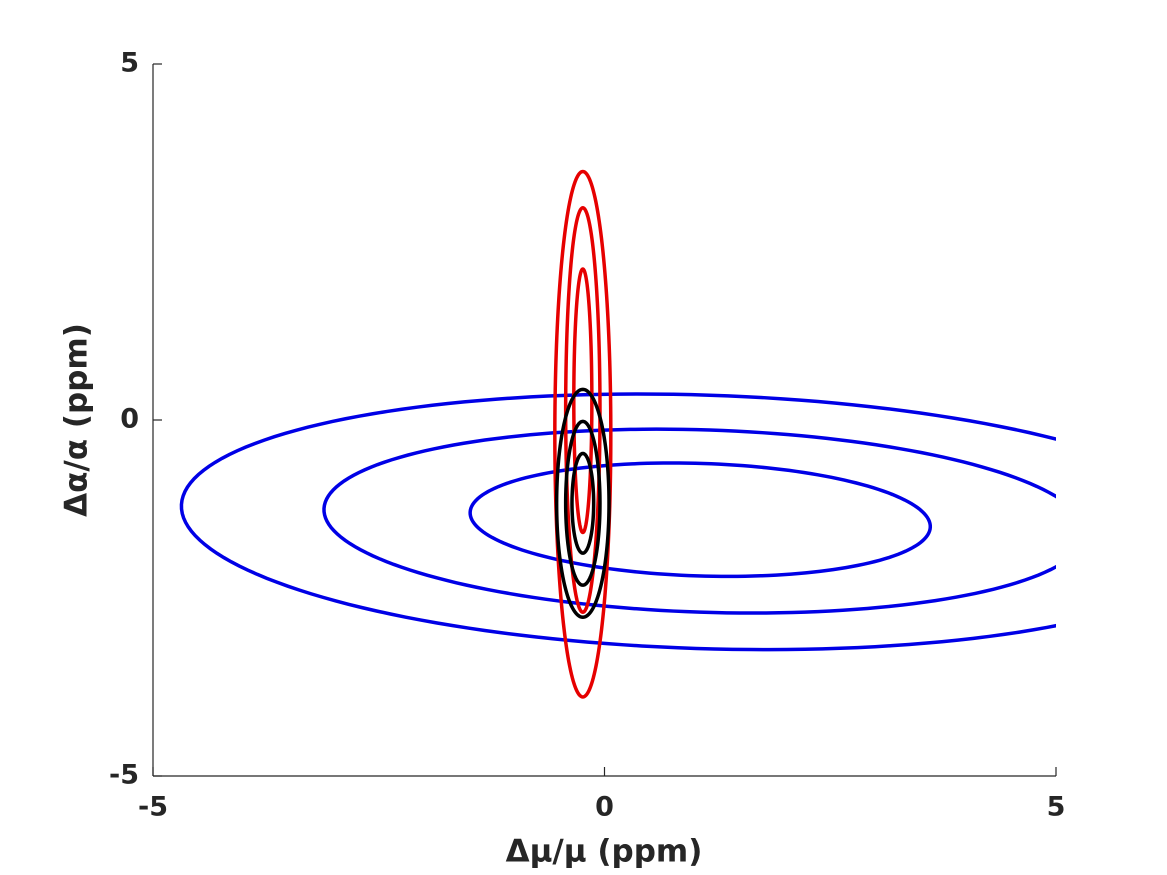 Image resolution: width=1167 pixels, height=875 pixels. Describe the element at coordinates (153, 807) in the screenshot. I see `x-tick-label: -5` at that location.